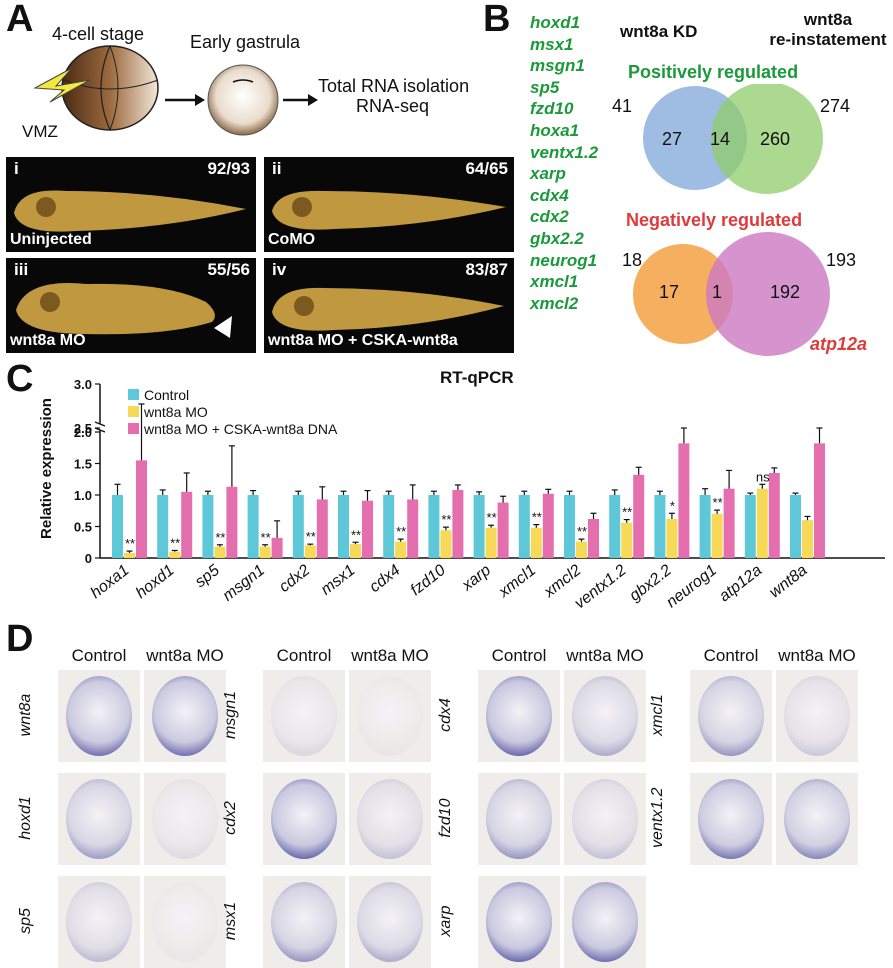 This screenshot has width=893, height=968. I want to click on gene-row-label: xarp, so click(445, 921).